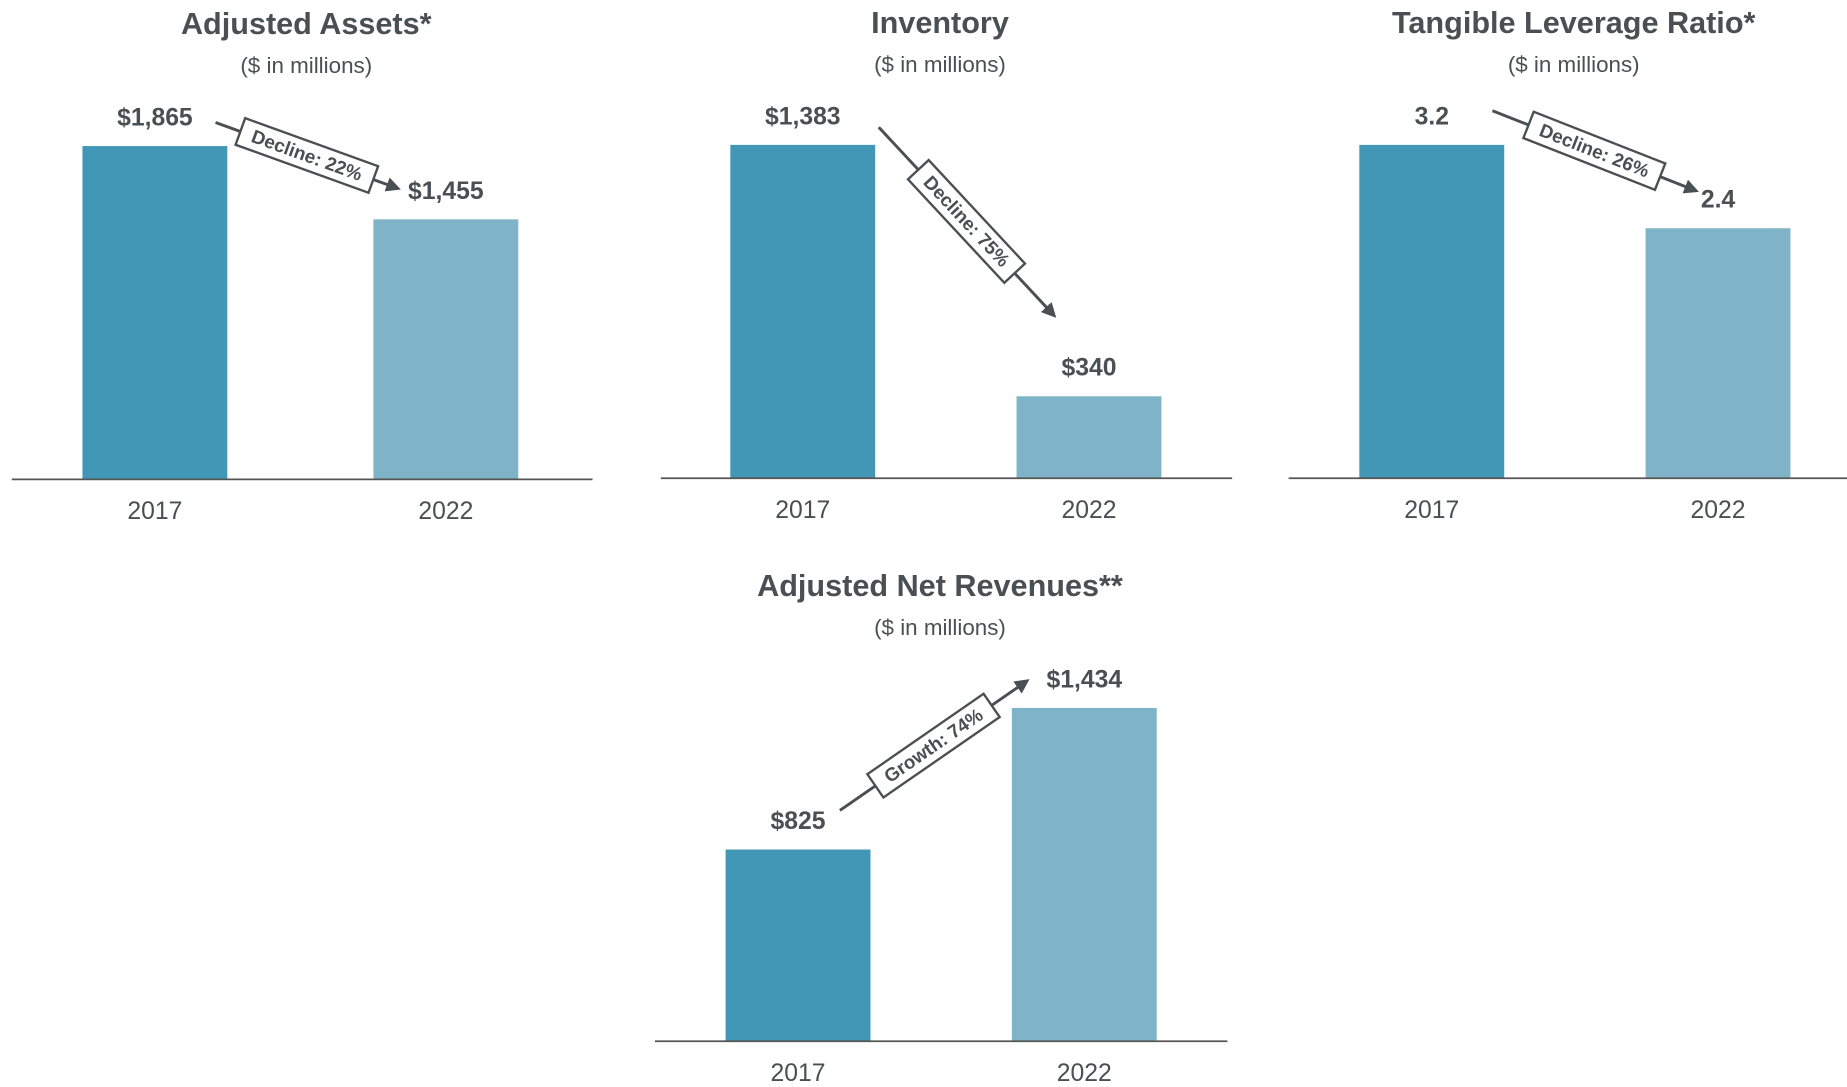  I want to click on annotation: Decline: 22%, so click(307, 155).